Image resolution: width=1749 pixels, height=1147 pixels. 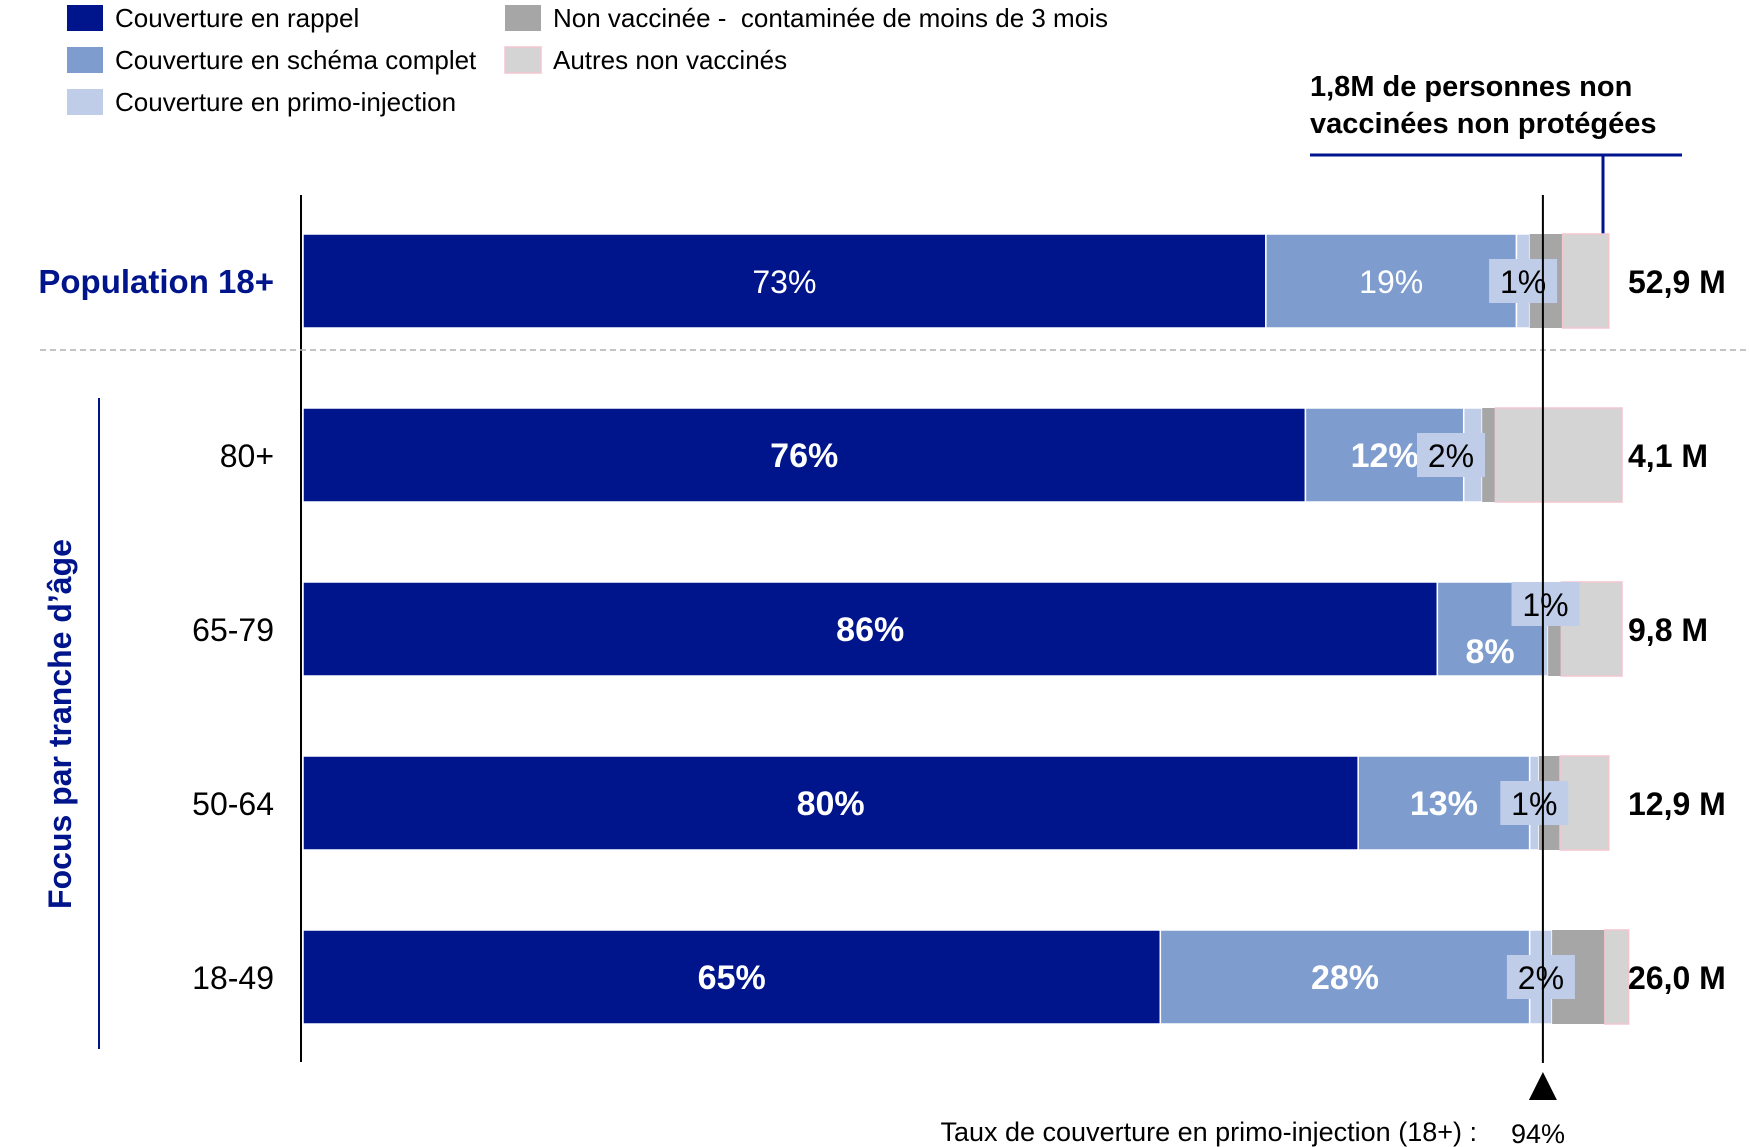 What do you see at coordinates (233, 630) in the screenshot?
I see `category-label-65-79: 65-79` at bounding box center [233, 630].